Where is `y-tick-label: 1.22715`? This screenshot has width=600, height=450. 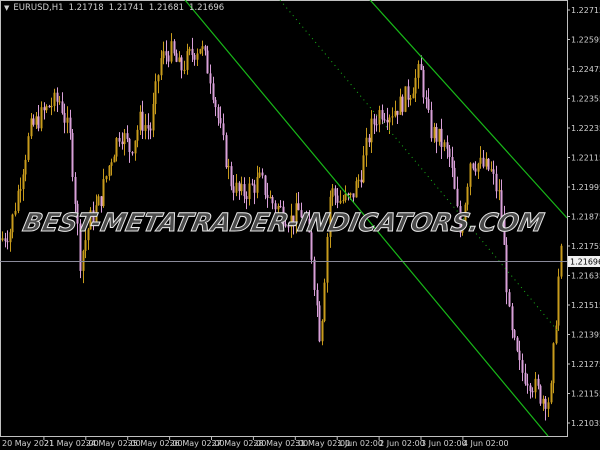 y-tick-label: 1.22715 is located at coordinates (585, 10).